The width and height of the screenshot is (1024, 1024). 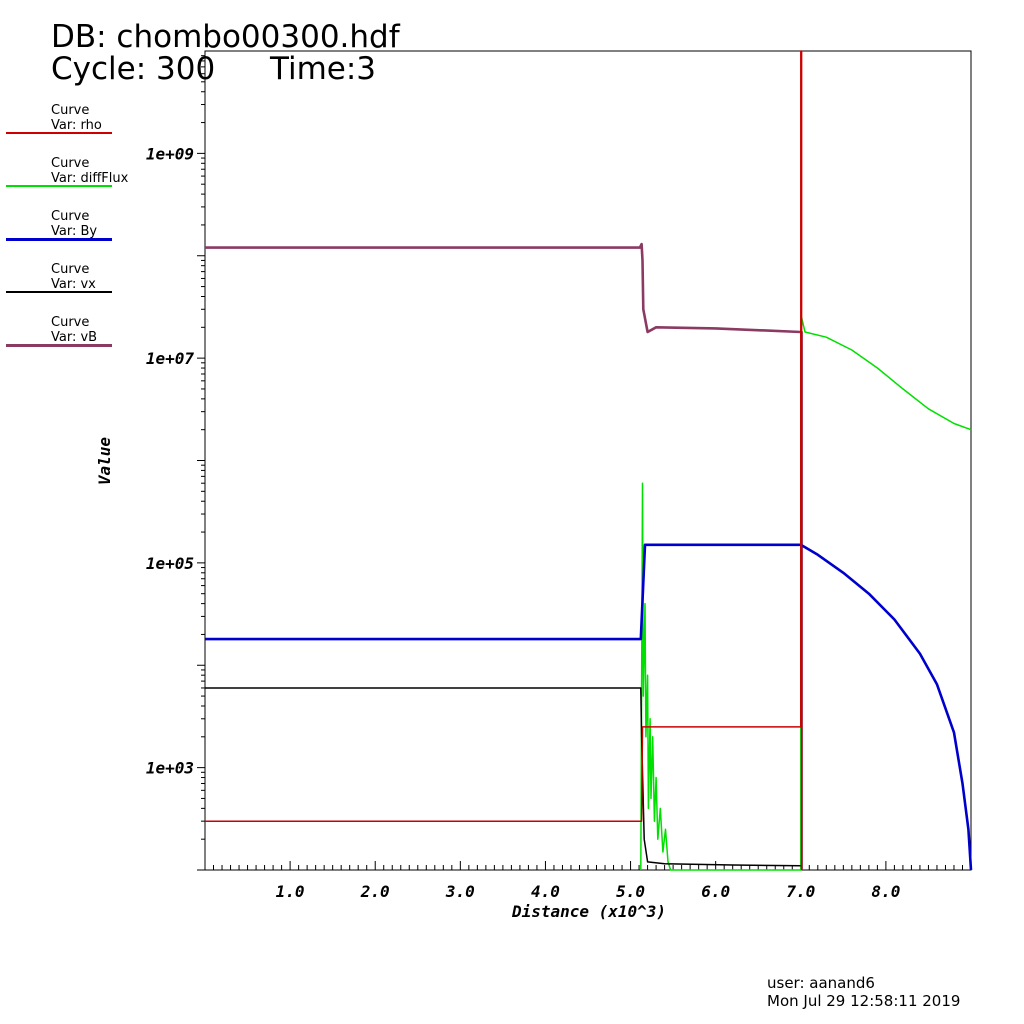 I want to click on x-tick-label: 5.0, so click(x=630, y=891).